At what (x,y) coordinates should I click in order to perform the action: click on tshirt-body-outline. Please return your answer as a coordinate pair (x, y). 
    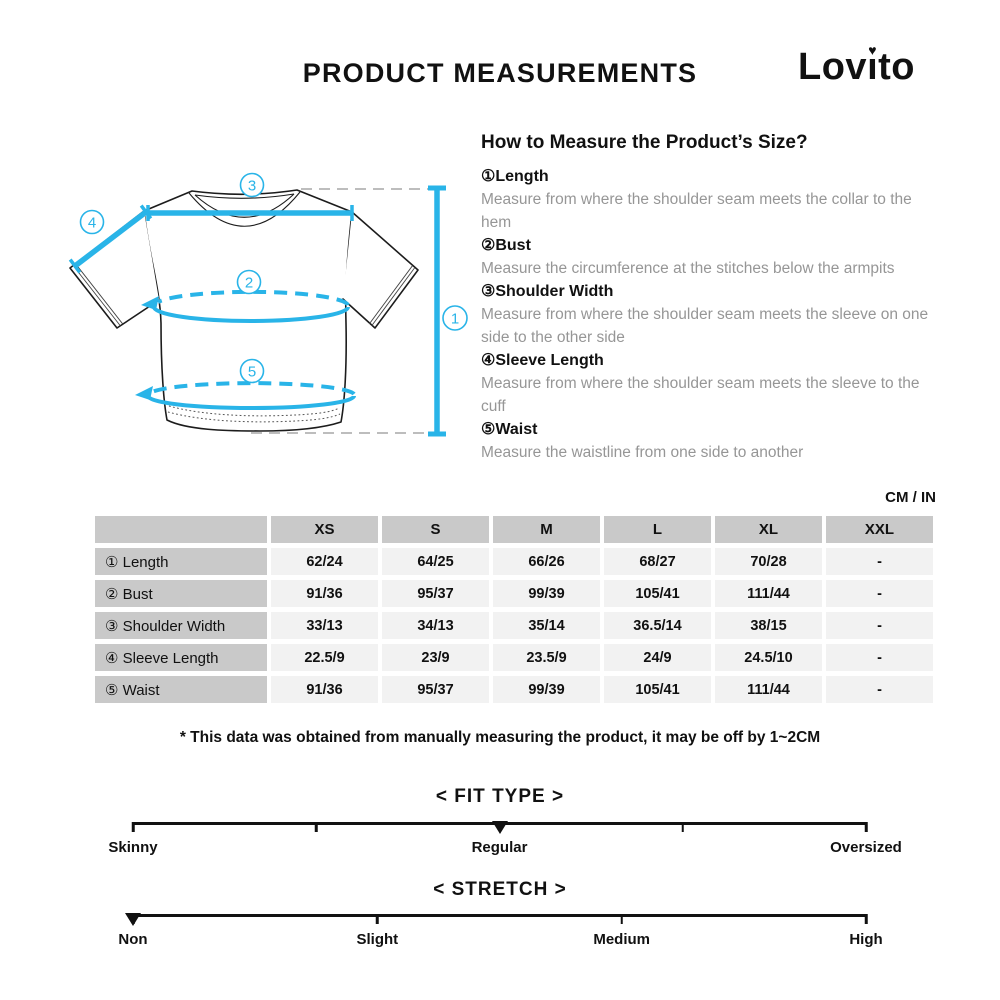
    Looking at the image, I should click on (248, 310).